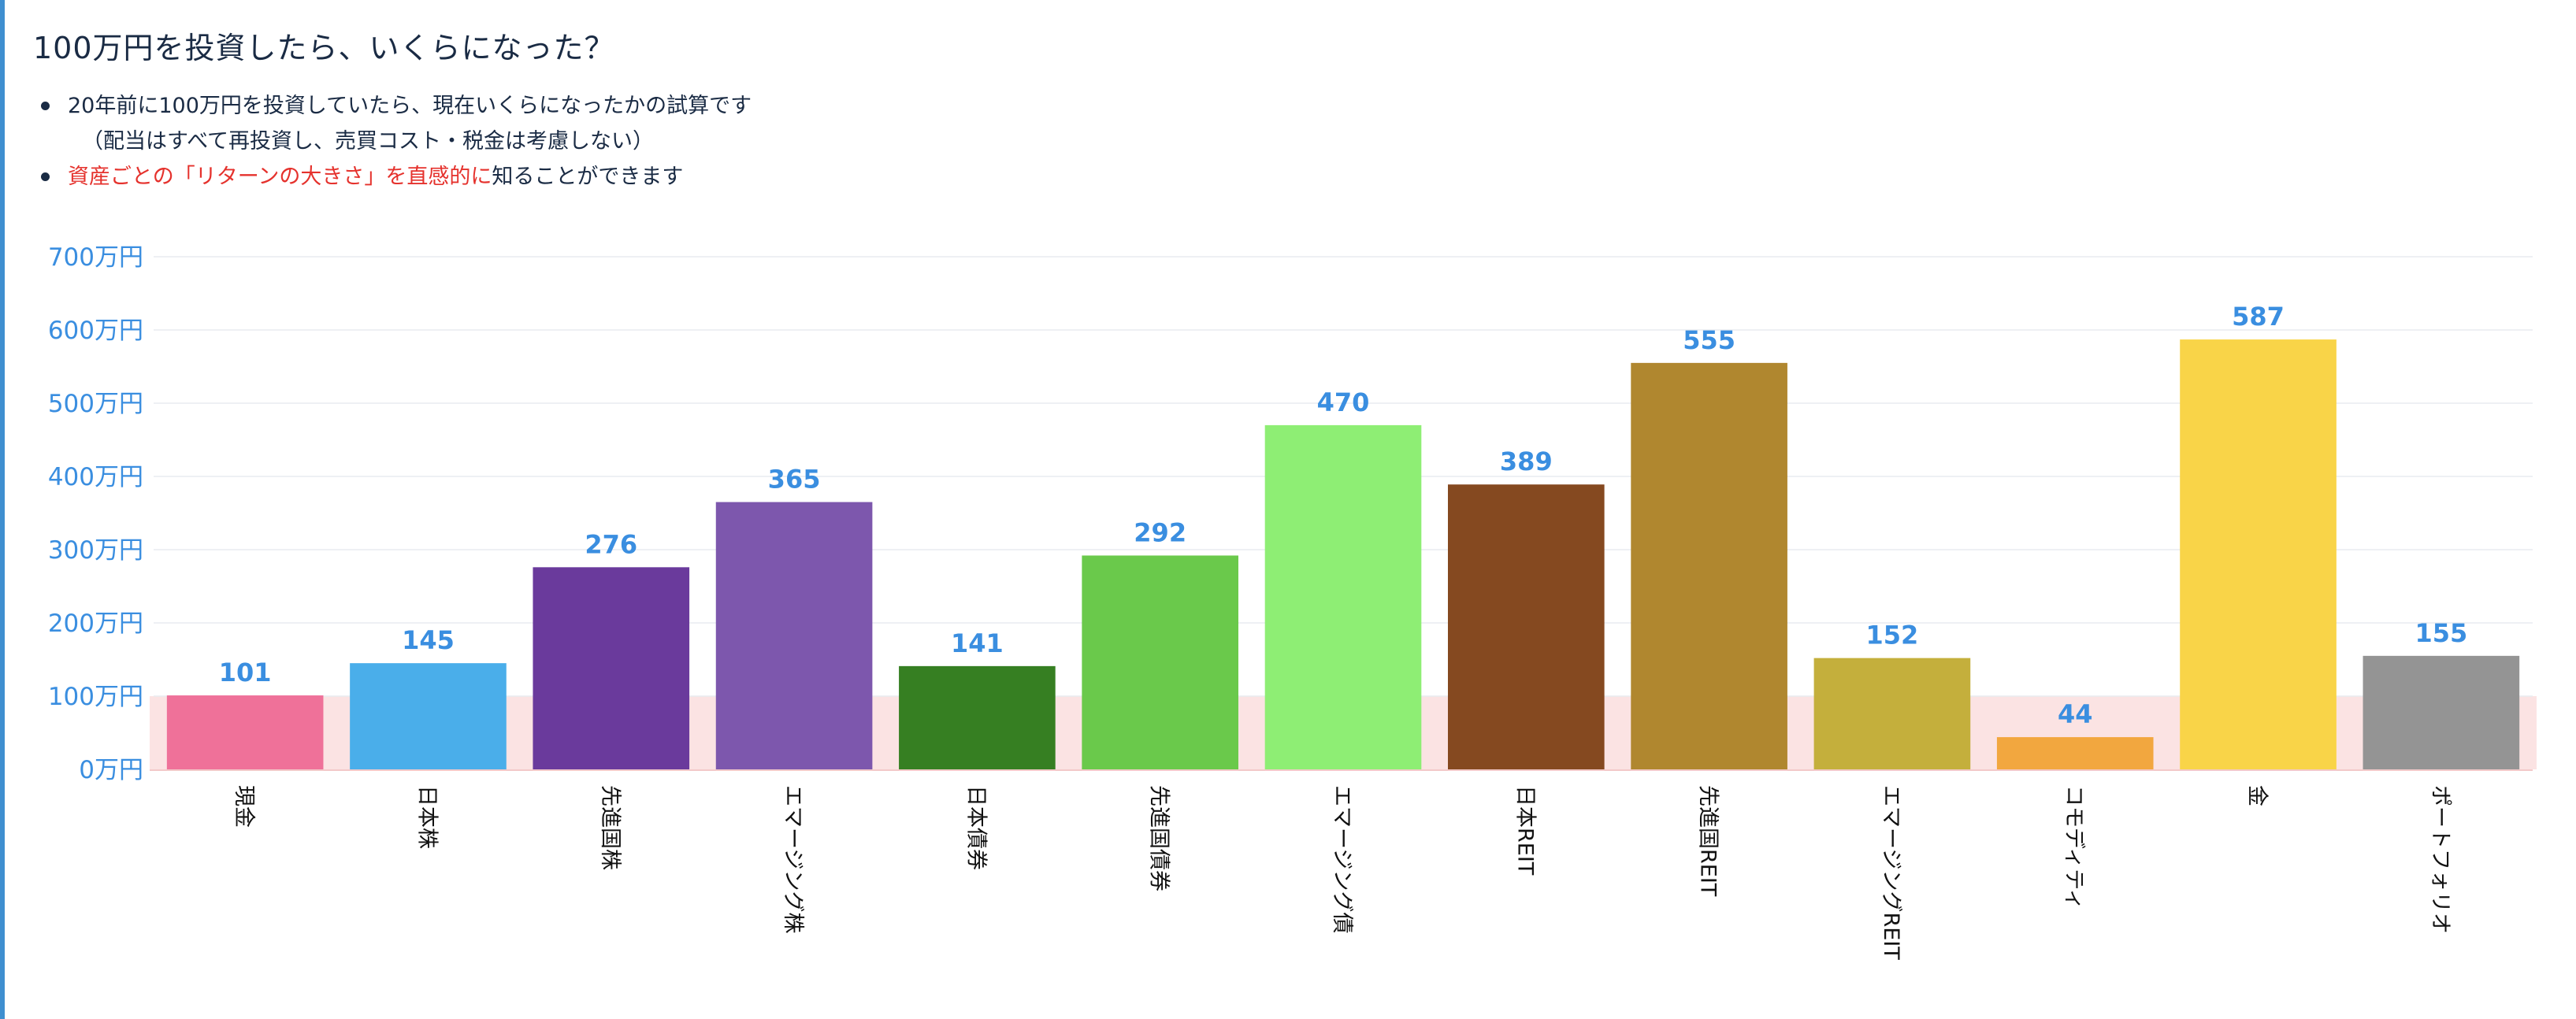 Image resolution: width=2576 pixels, height=1019 pixels. I want to click on note-text: 知ることができます, so click(588, 177).